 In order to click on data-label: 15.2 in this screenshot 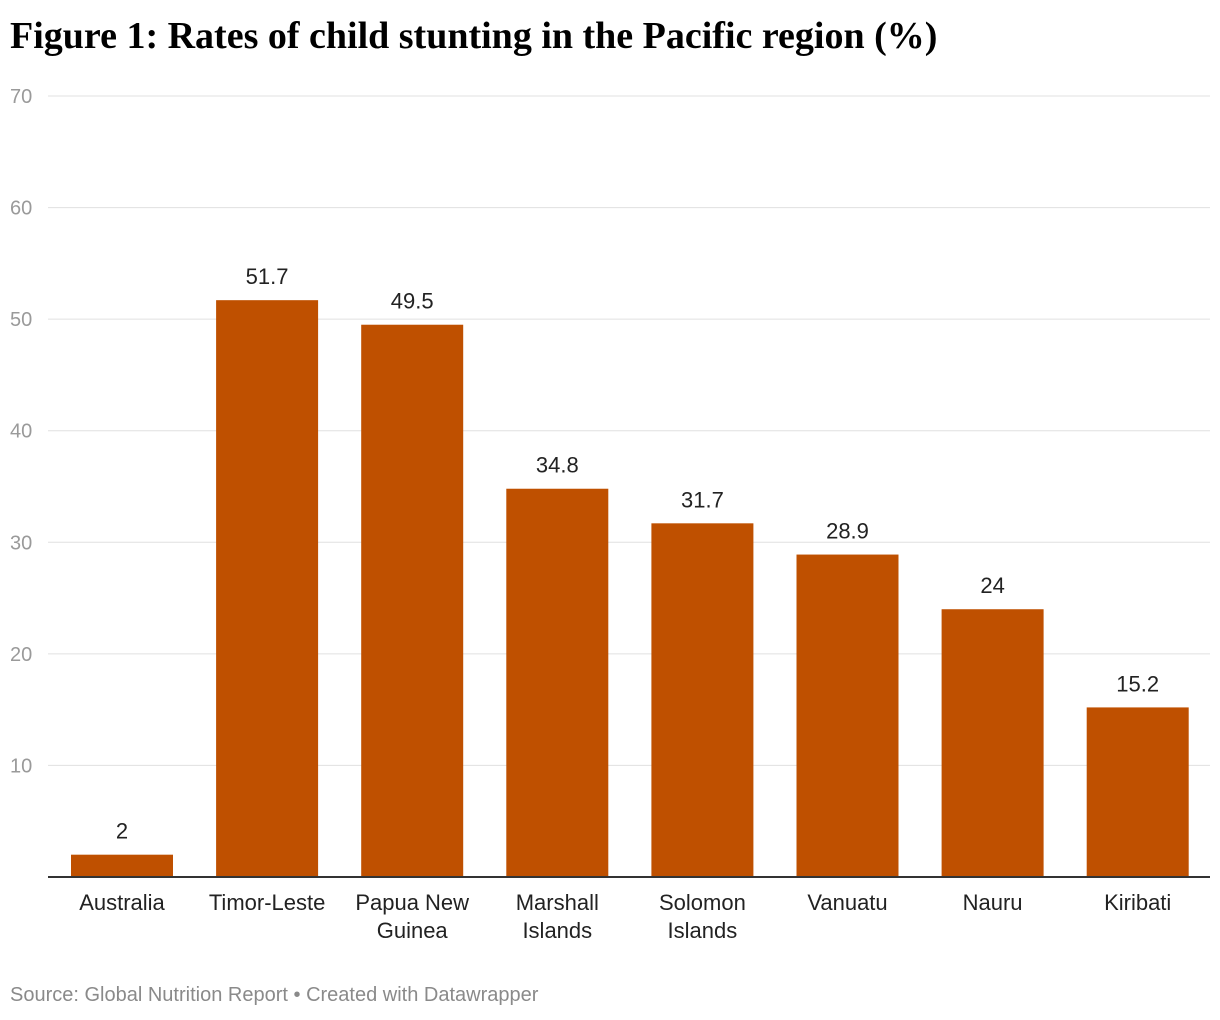, I will do `click(1137, 683)`.